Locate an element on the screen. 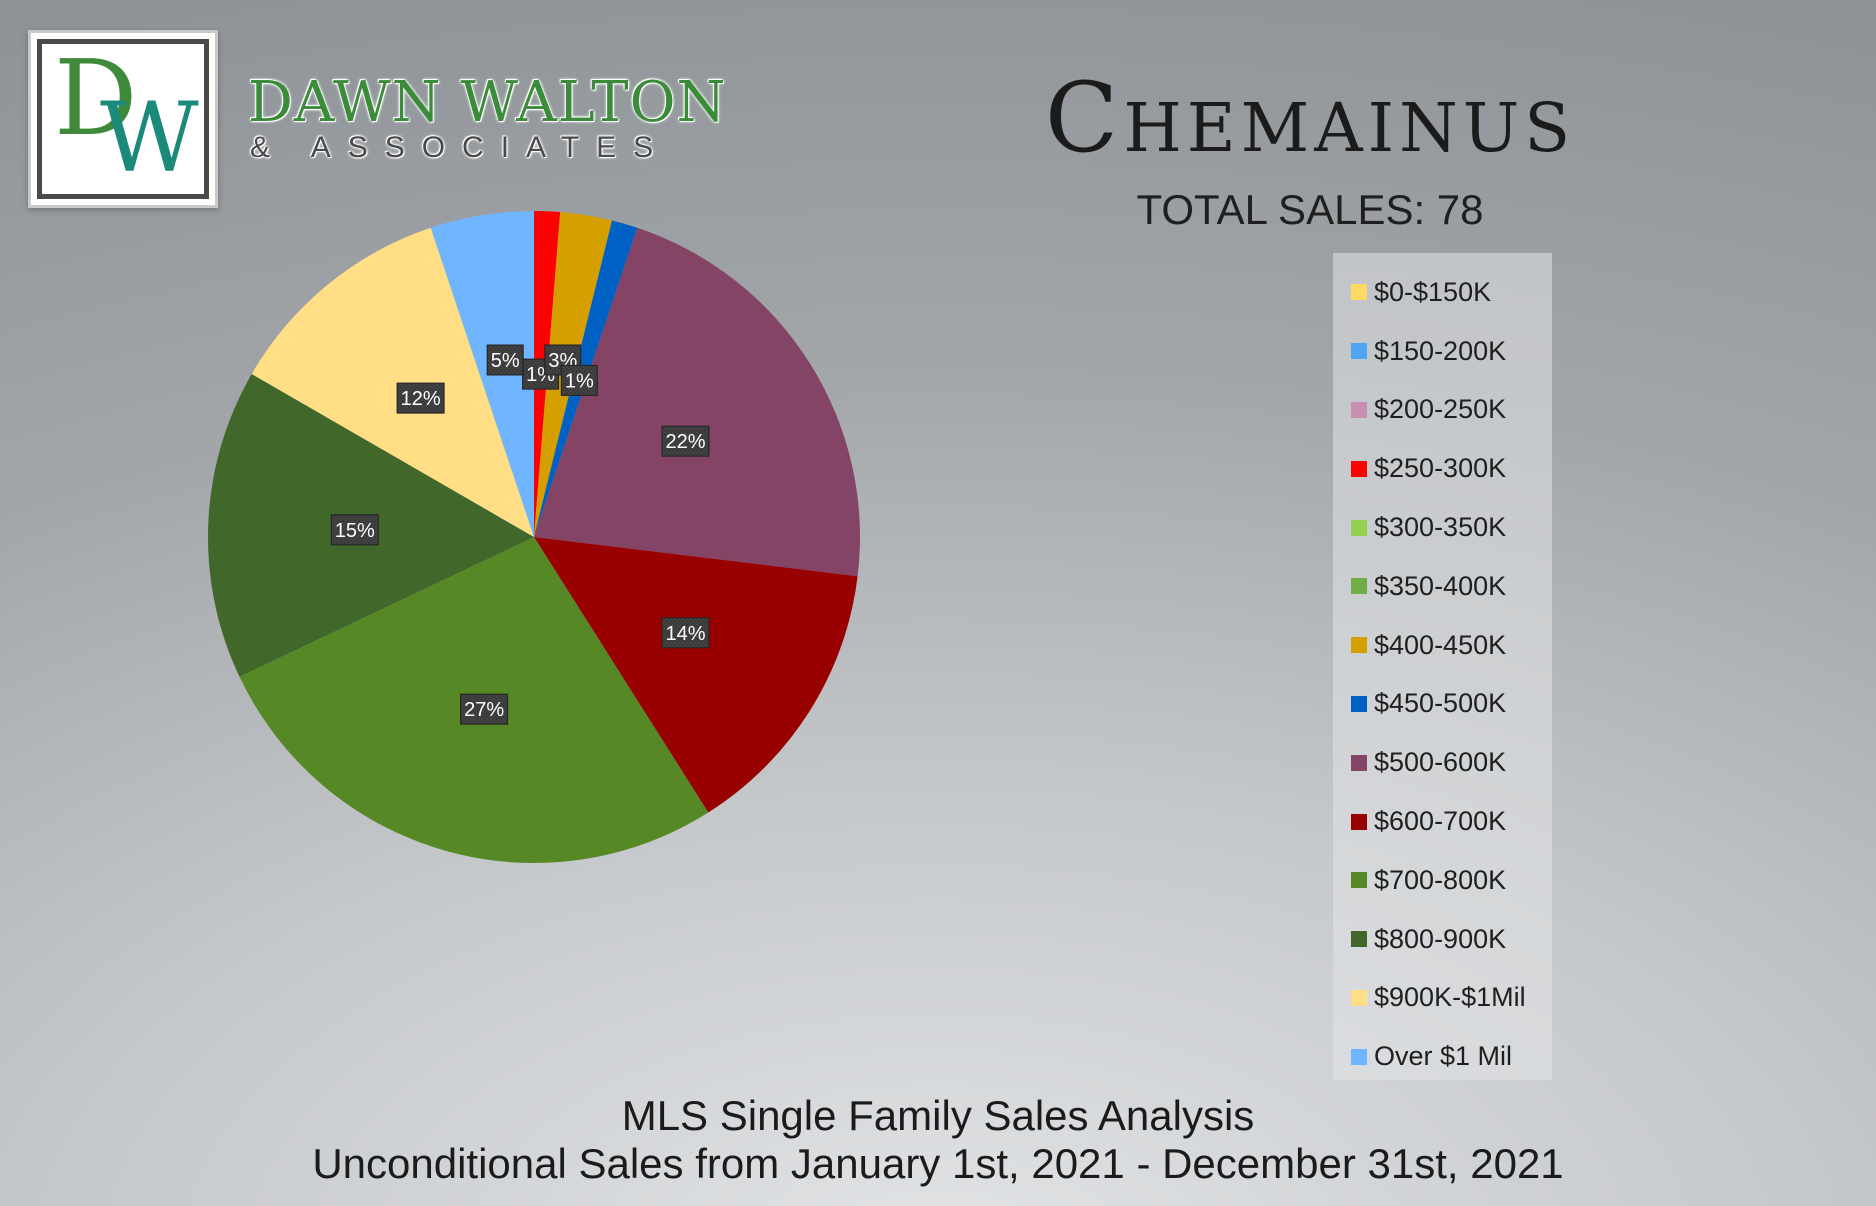 The height and width of the screenshot is (1206, 1876). logo-letter-w: W is located at coordinates (149, 138).